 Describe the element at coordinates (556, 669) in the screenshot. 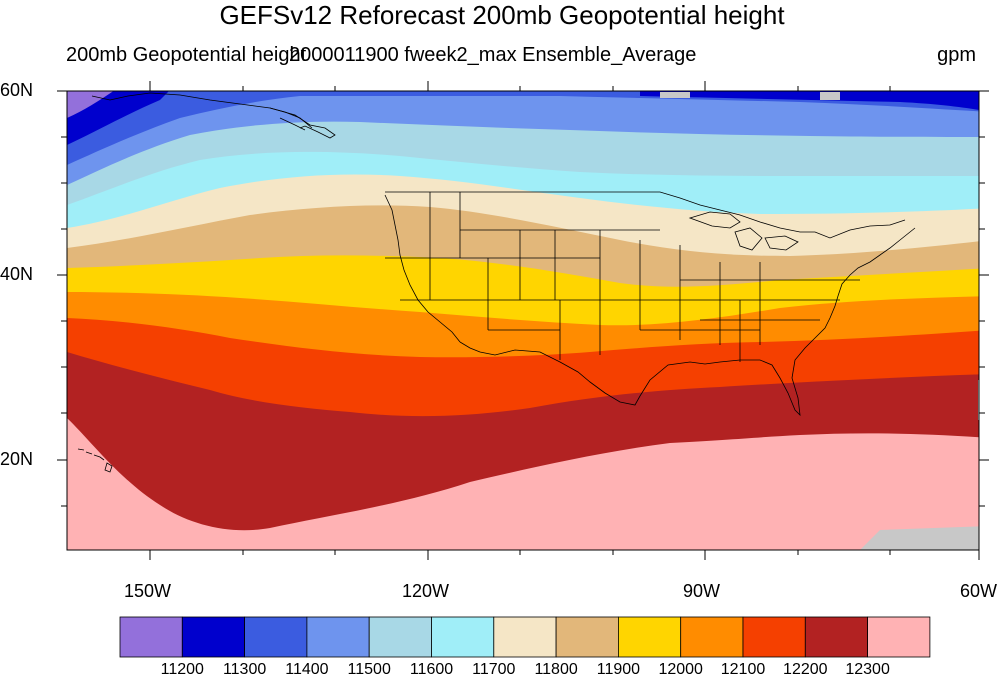

I see `colorbar-label: 11800` at that location.